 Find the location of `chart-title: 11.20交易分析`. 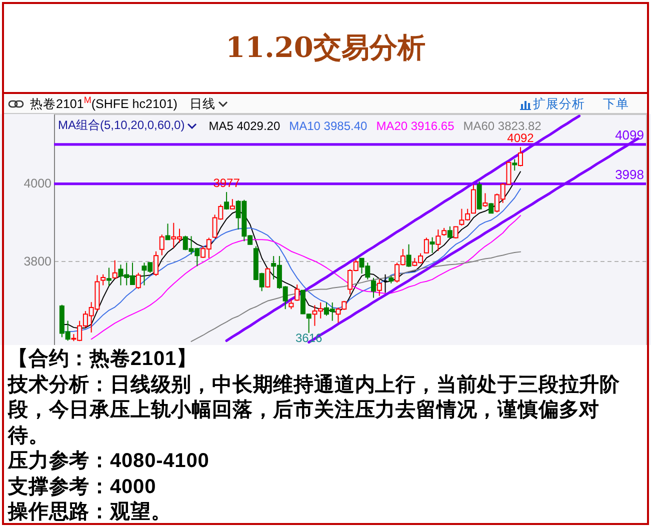

chart-title: 11.20交易分析 is located at coordinates (326, 48).